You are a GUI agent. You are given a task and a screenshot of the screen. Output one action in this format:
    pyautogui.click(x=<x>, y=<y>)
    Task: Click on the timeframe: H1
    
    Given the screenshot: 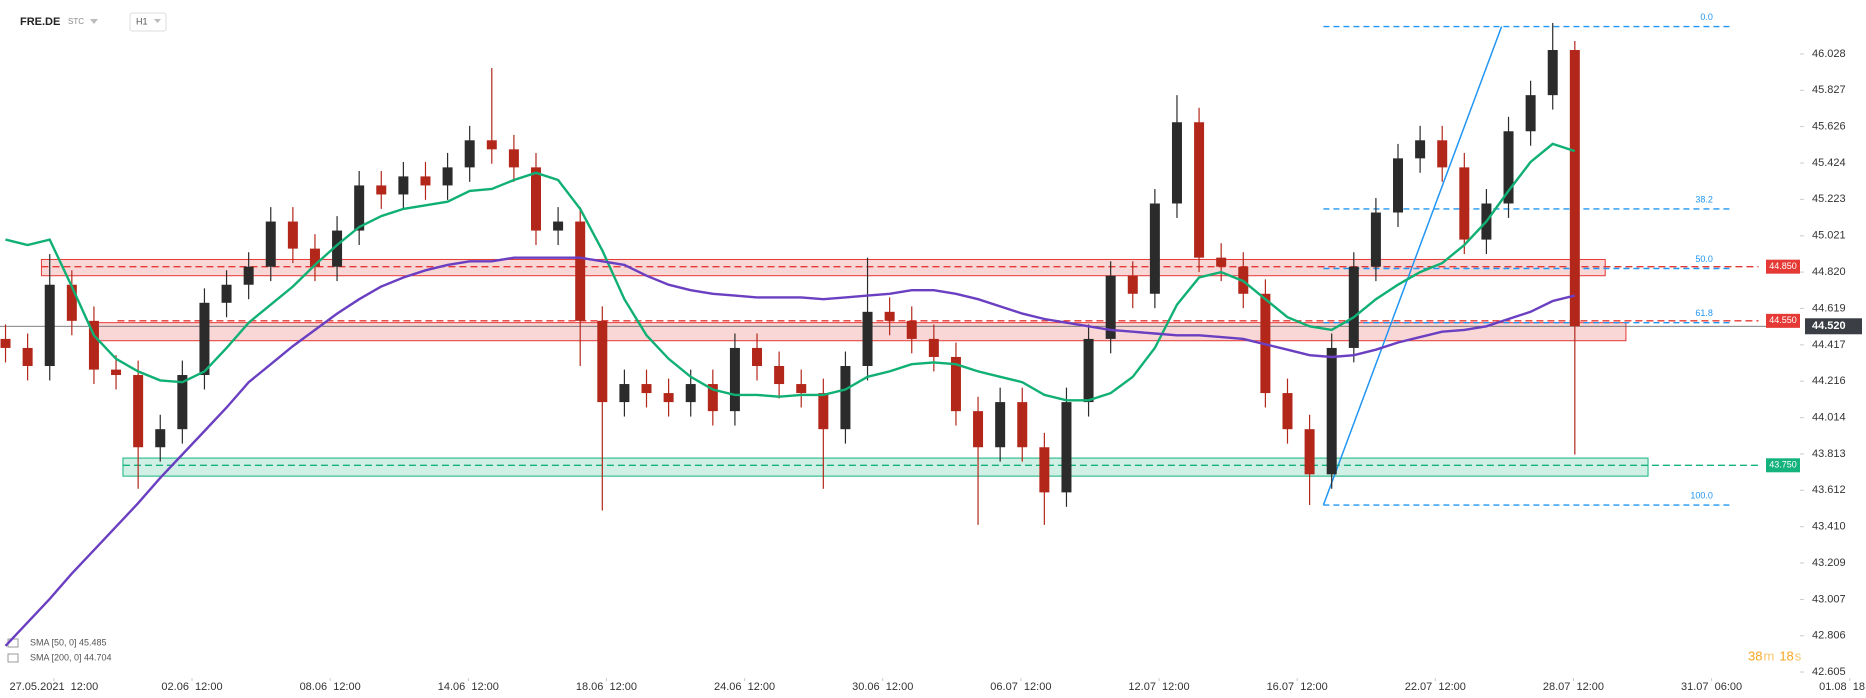 What is the action you would take?
    pyautogui.click(x=142, y=21)
    